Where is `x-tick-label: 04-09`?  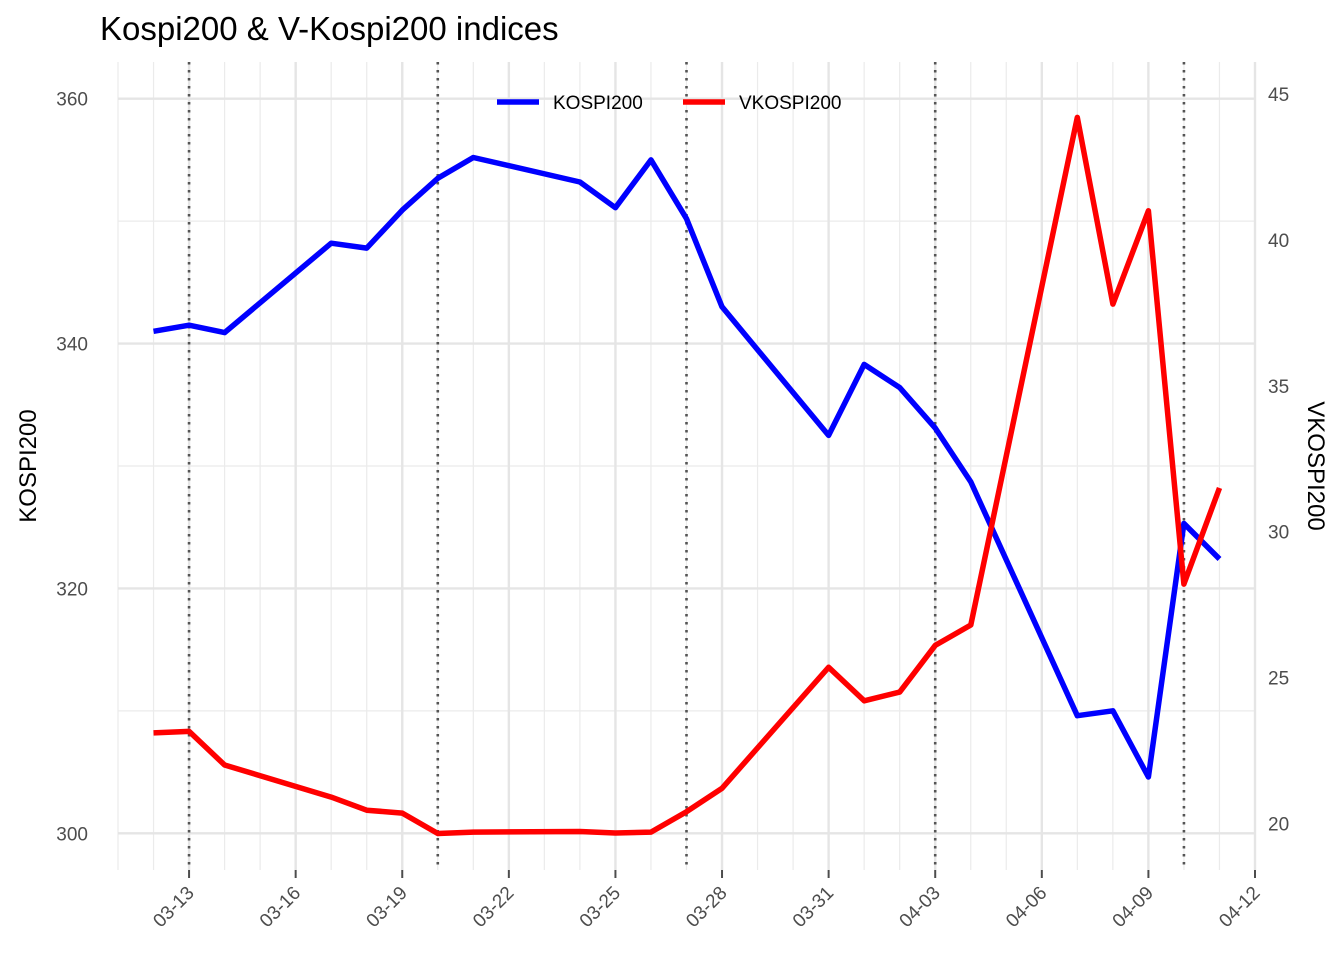 x-tick-label: 04-09 is located at coordinates (1133, 907).